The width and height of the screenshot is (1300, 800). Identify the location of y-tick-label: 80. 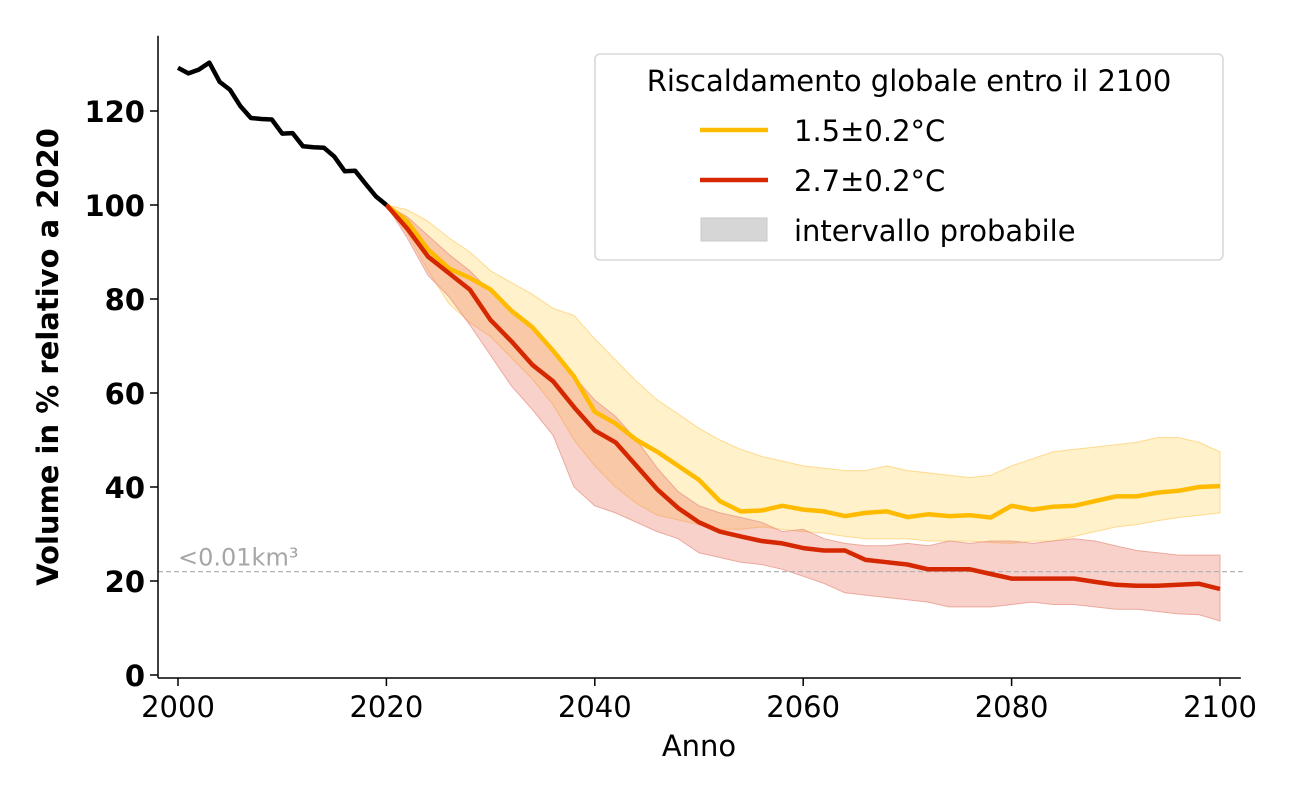
(125, 300).